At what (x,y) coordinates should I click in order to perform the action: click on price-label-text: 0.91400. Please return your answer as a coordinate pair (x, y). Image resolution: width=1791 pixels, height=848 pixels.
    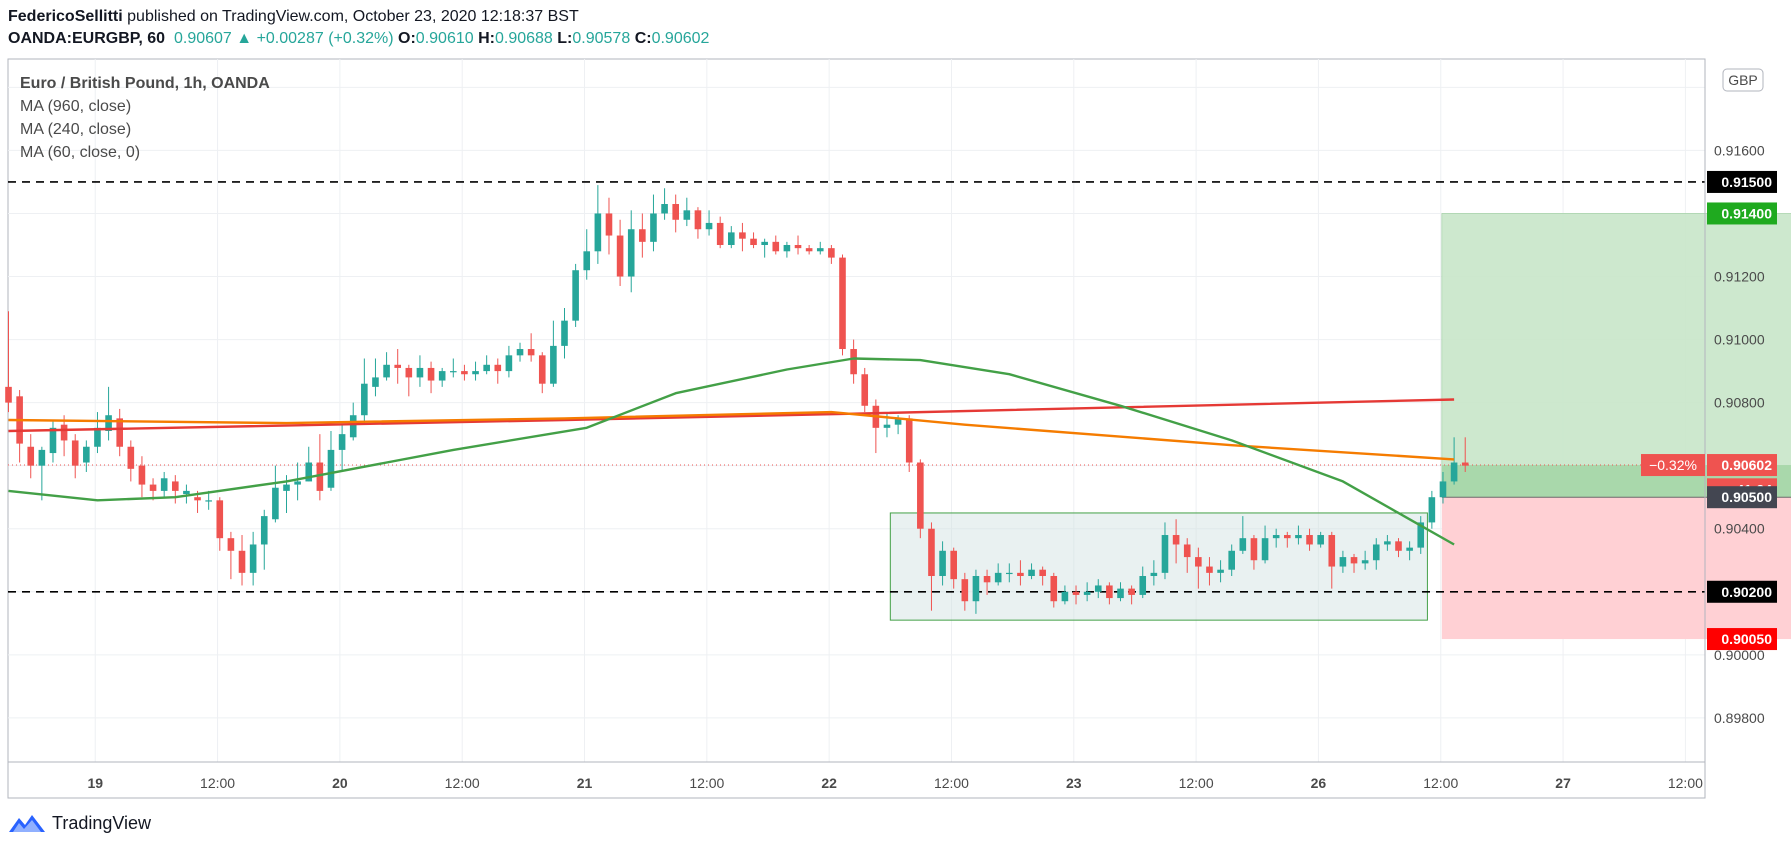
    Looking at the image, I should click on (1746, 213).